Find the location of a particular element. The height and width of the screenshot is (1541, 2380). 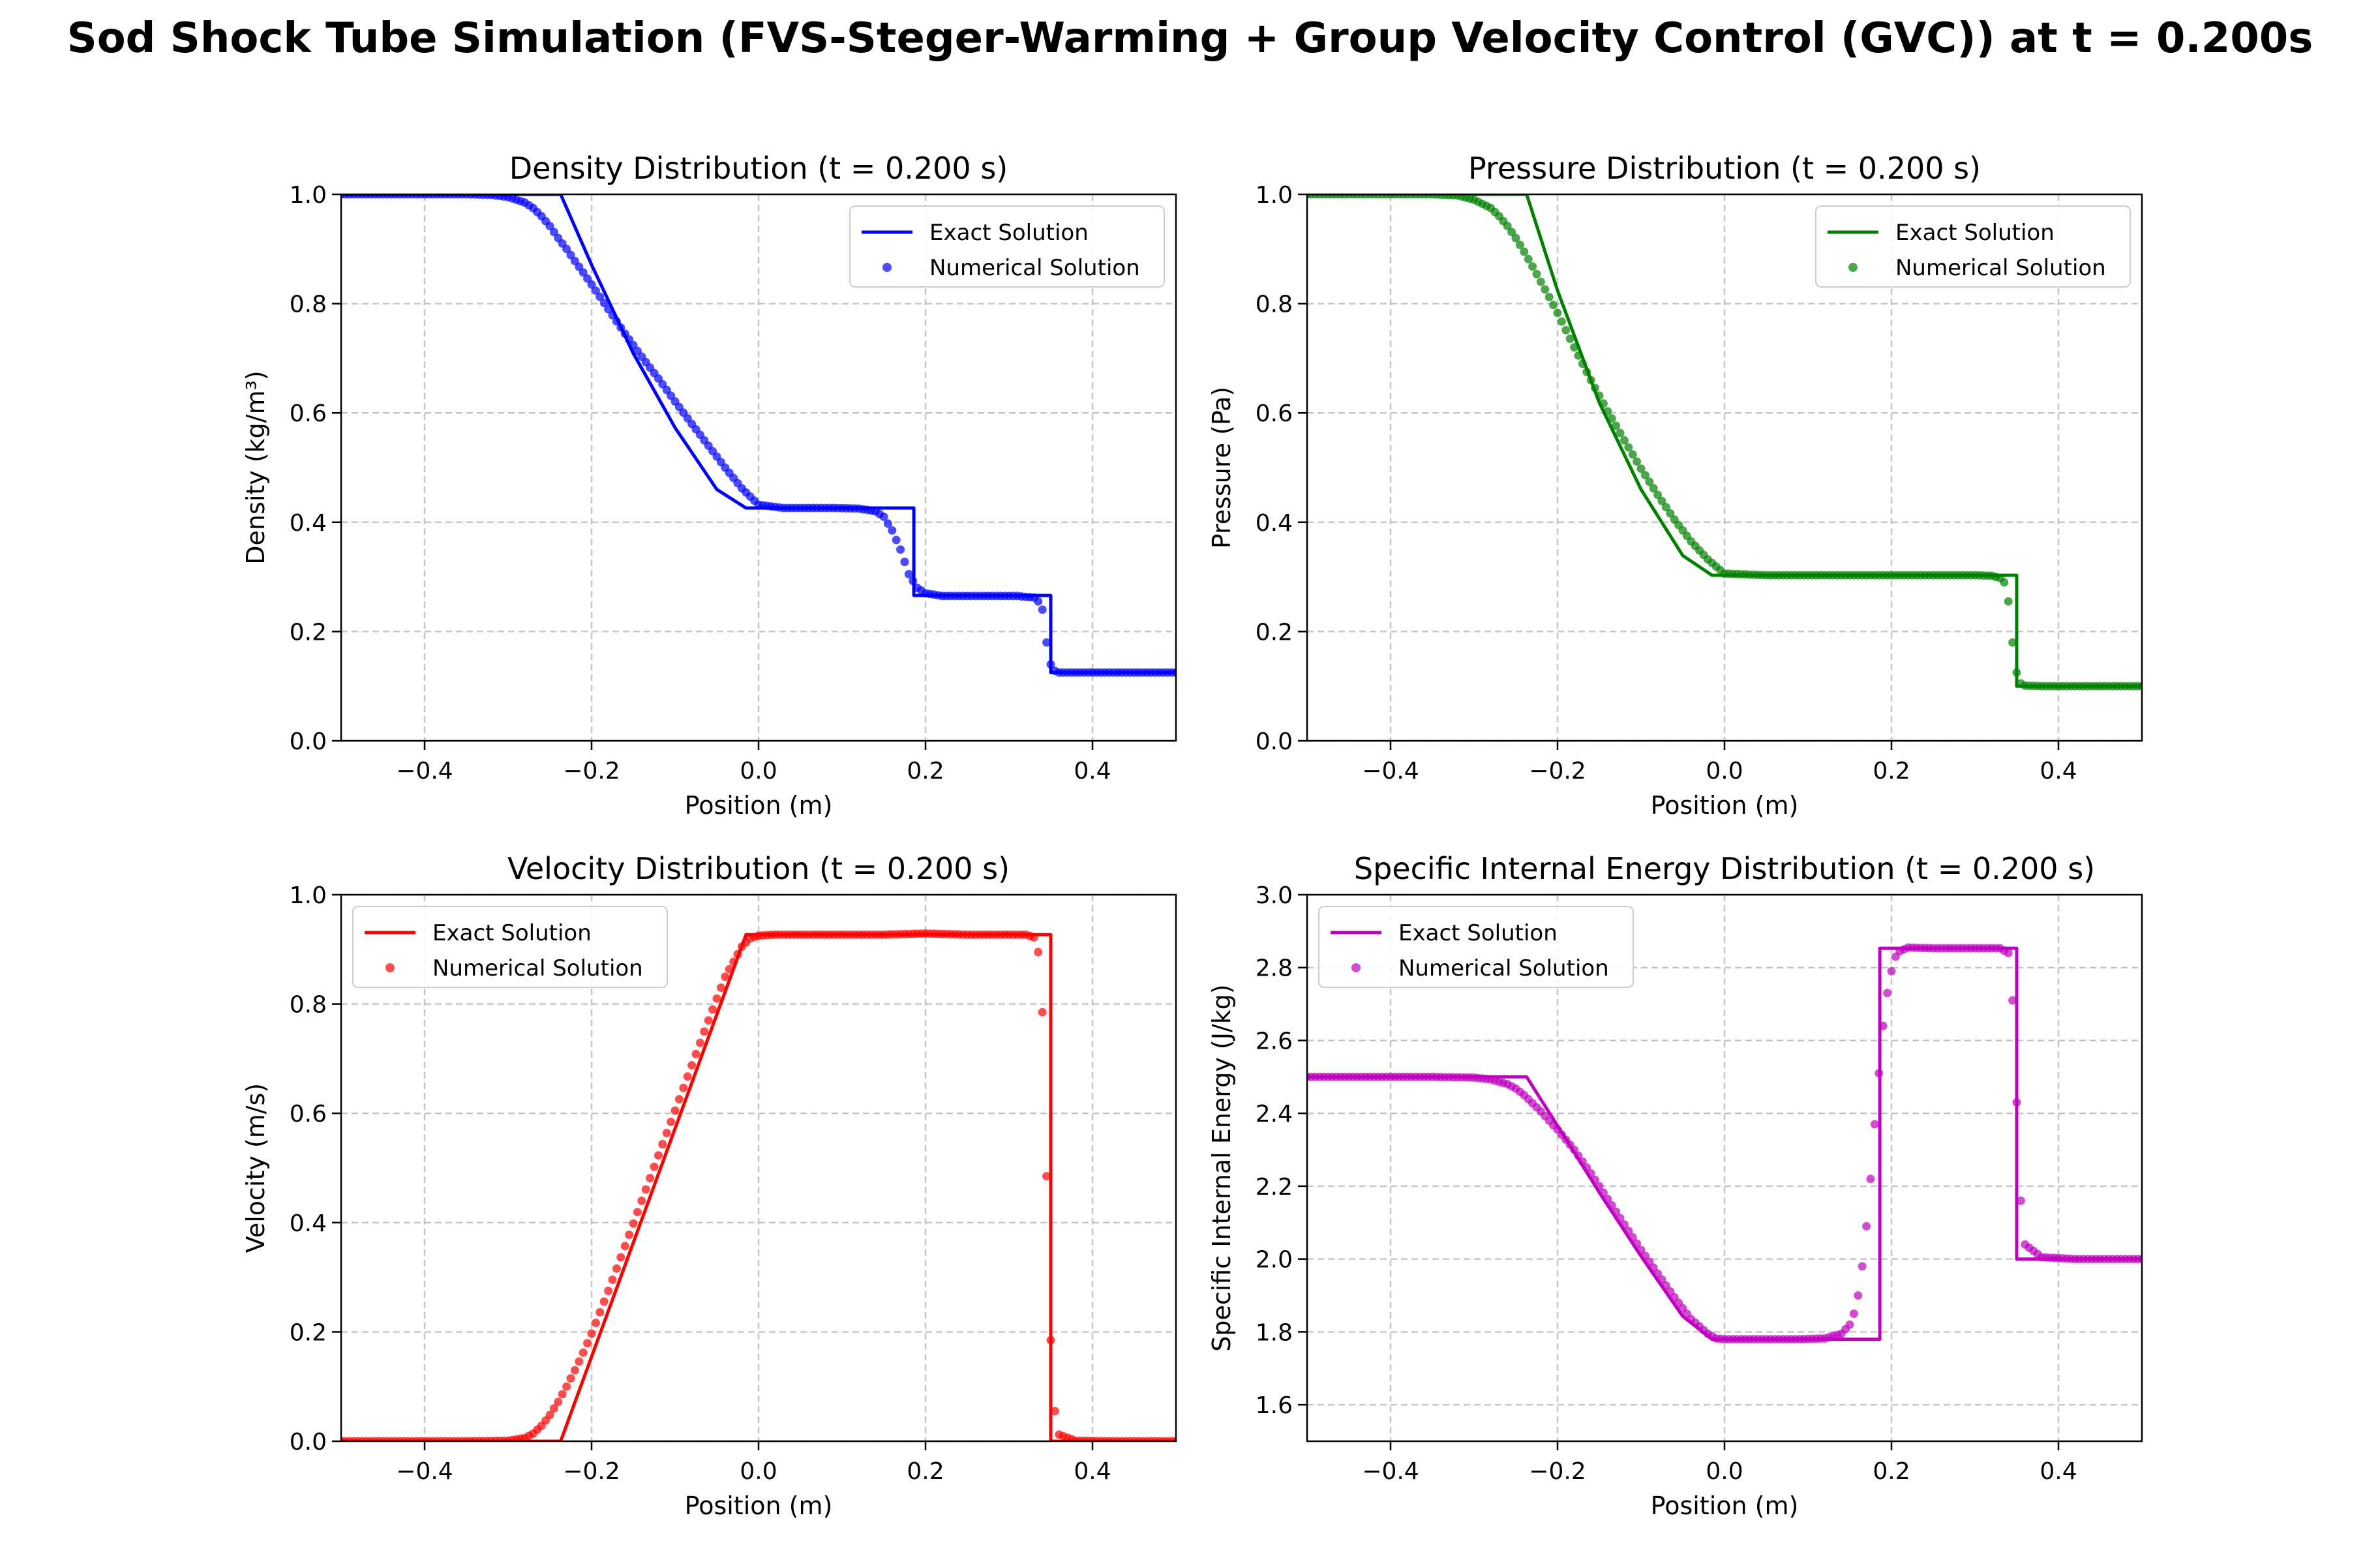

x-tick-label: −0.4 is located at coordinates (425, 1471).